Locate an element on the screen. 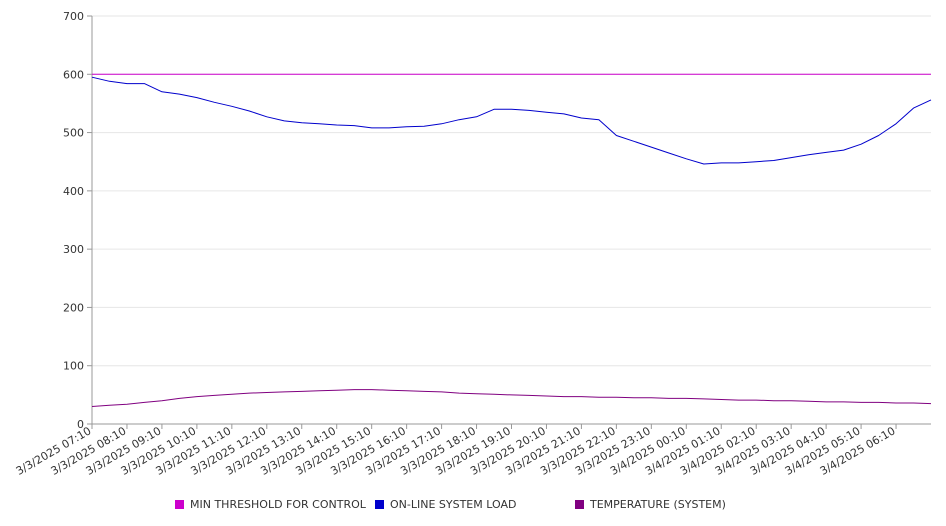  y-tick-label: 700 is located at coordinates (73, 16).